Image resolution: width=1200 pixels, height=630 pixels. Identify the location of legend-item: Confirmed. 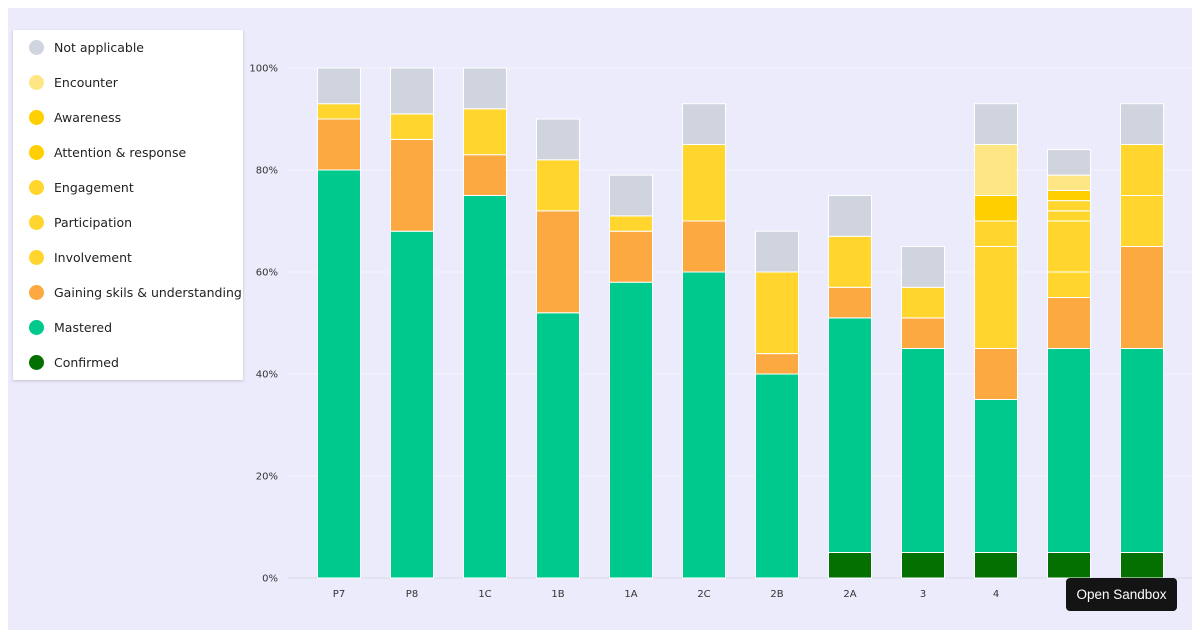
(74, 362).